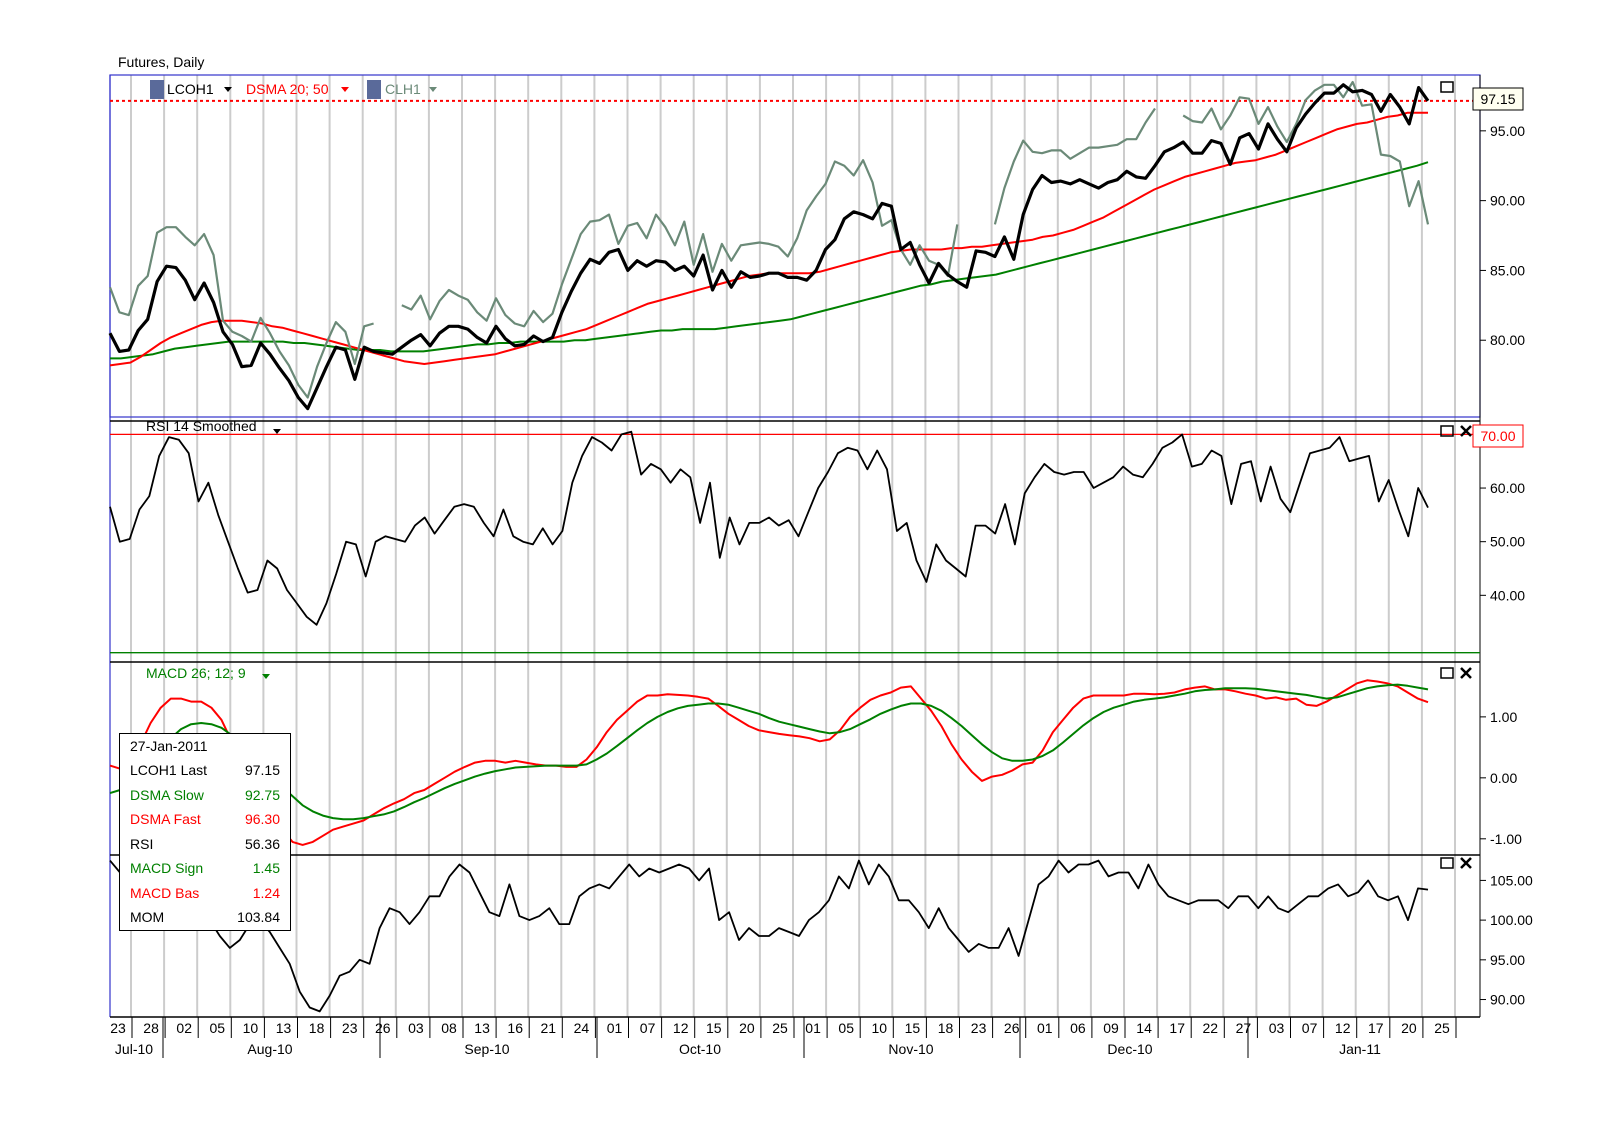  What do you see at coordinates (1507, 488) in the screenshot?
I see `y-tick-label: 60.00` at bounding box center [1507, 488].